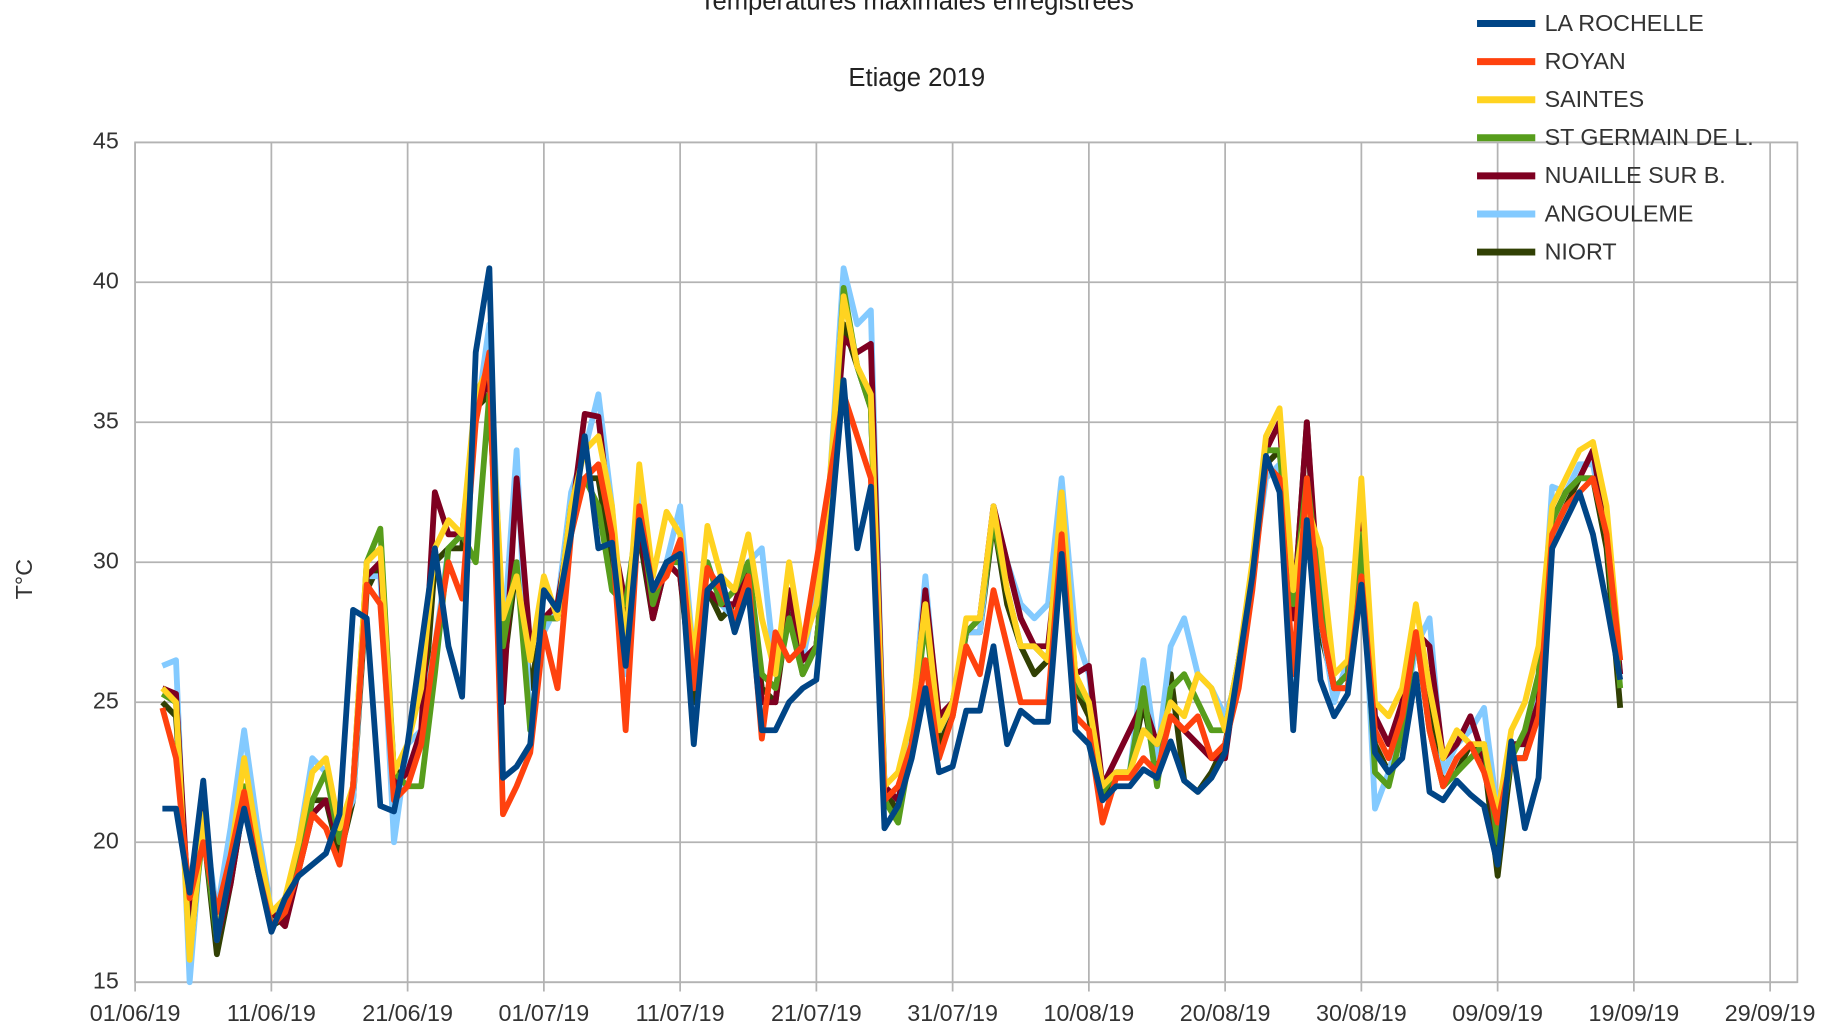 The image size is (1823, 1029). Describe the element at coordinates (544, 1013) in the screenshot. I see `x-tick-label: 01/07/19` at that location.